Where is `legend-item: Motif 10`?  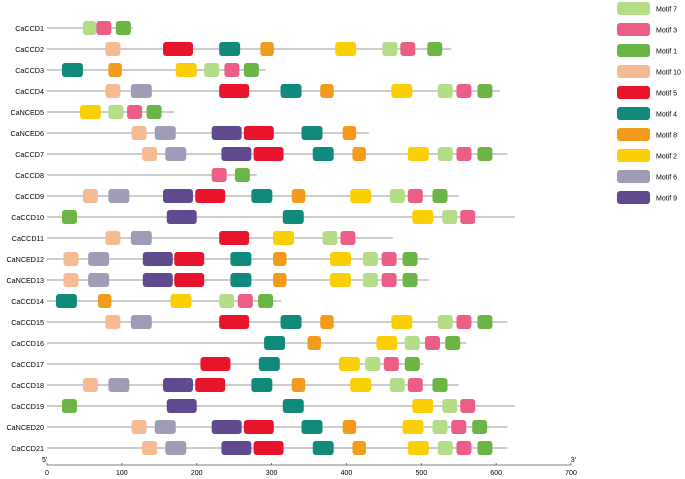
legend-item: Motif 10 is located at coordinates (649, 71).